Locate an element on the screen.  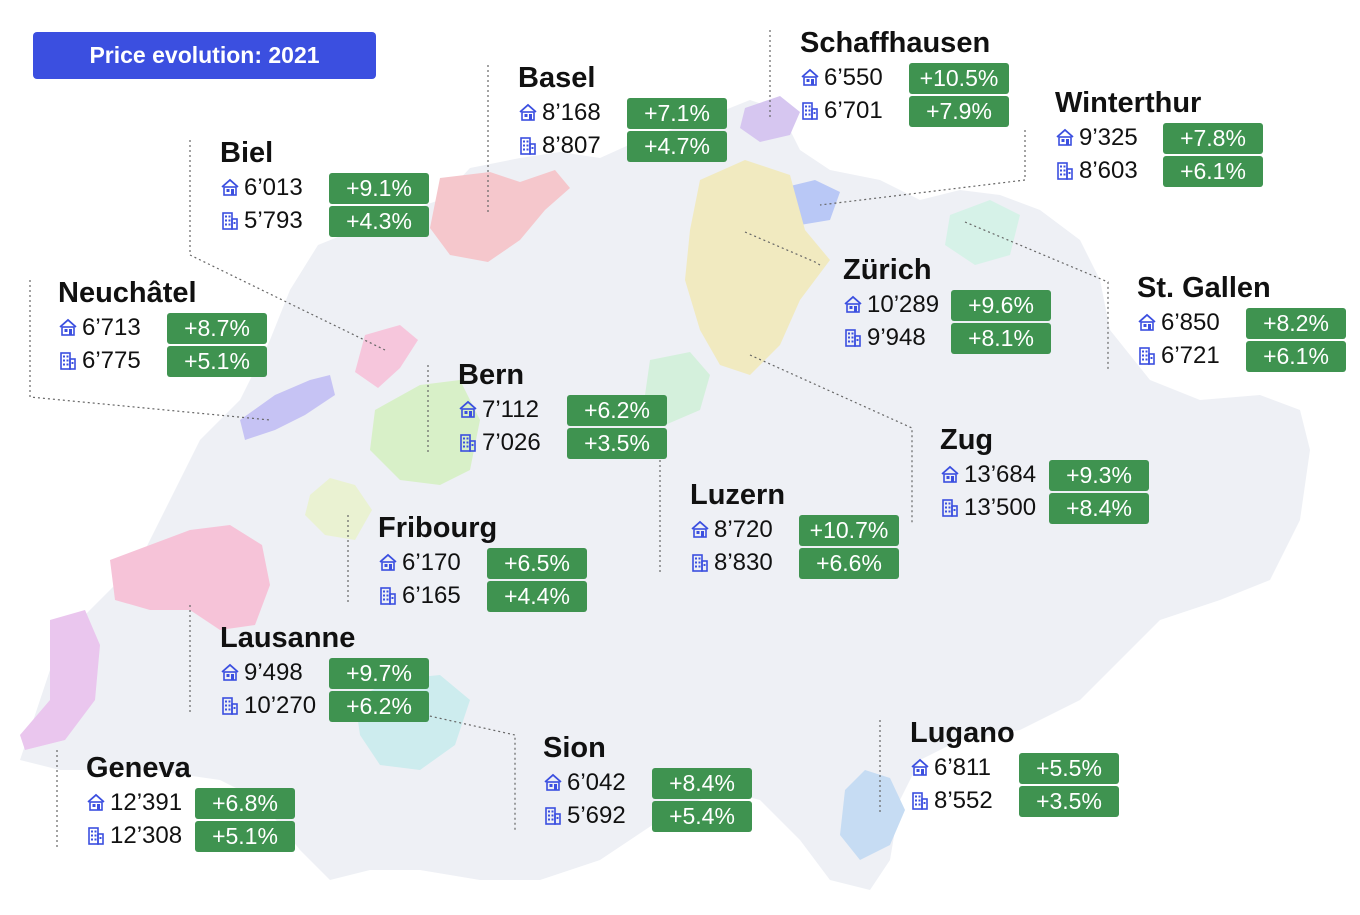
apartment-price-row: 8’603 is located at coordinates (1128, 170).